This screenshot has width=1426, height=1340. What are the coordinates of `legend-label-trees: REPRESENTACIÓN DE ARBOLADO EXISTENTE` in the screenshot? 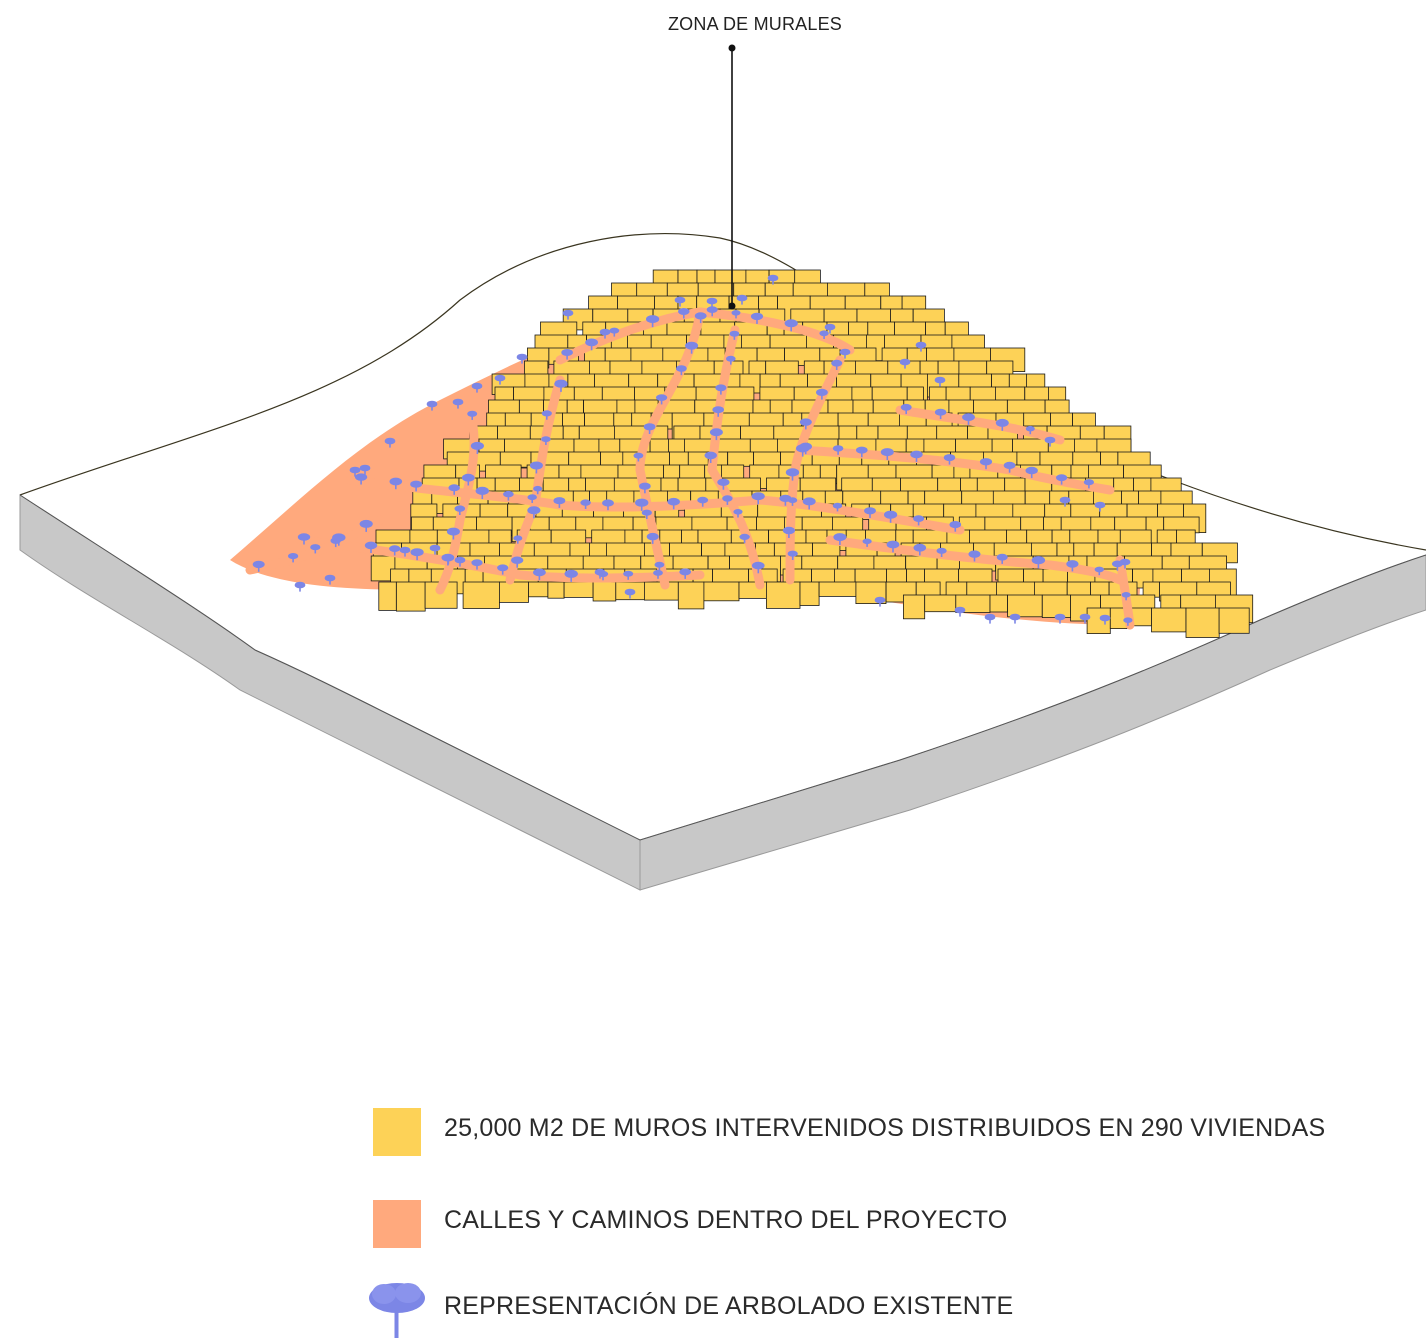 It's located at (729, 1306).